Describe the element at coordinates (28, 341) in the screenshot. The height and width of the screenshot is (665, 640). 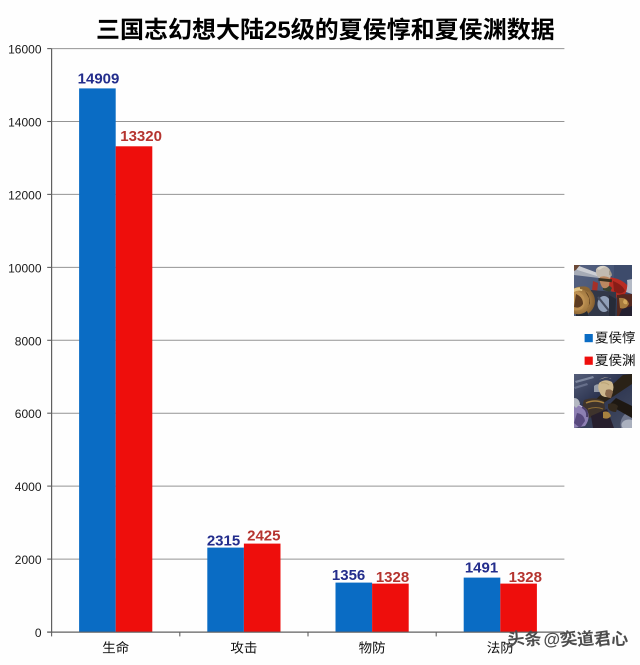
I see `svg-text: 8000` at that location.